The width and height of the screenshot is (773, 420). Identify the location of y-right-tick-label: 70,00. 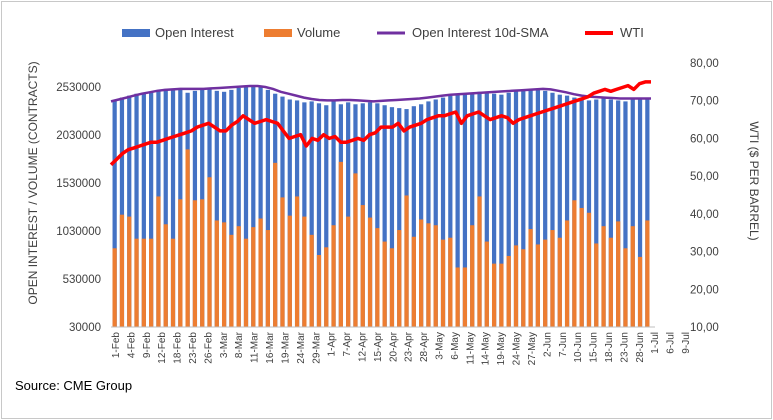
(704, 102).